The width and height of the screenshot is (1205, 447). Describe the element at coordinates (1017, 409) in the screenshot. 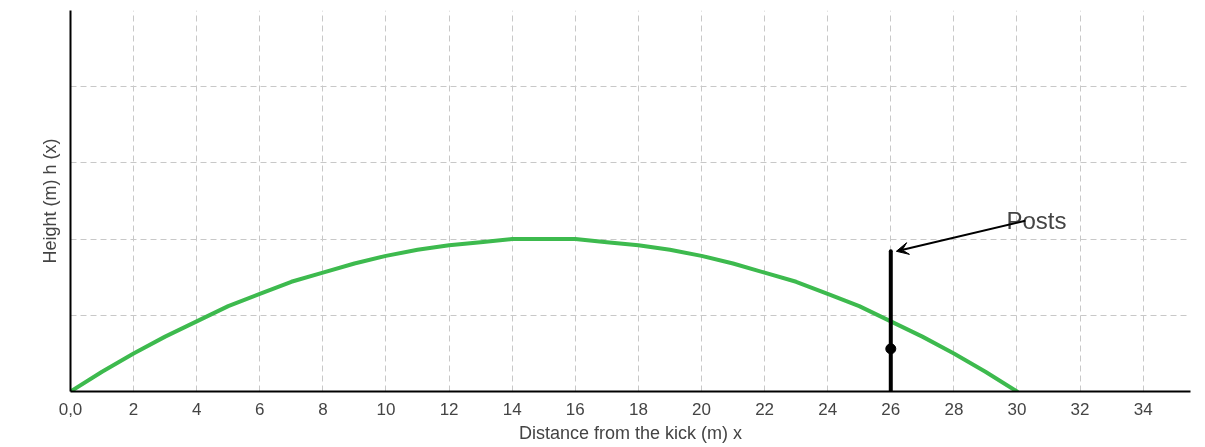

I see `x-tick-label: 30` at that location.